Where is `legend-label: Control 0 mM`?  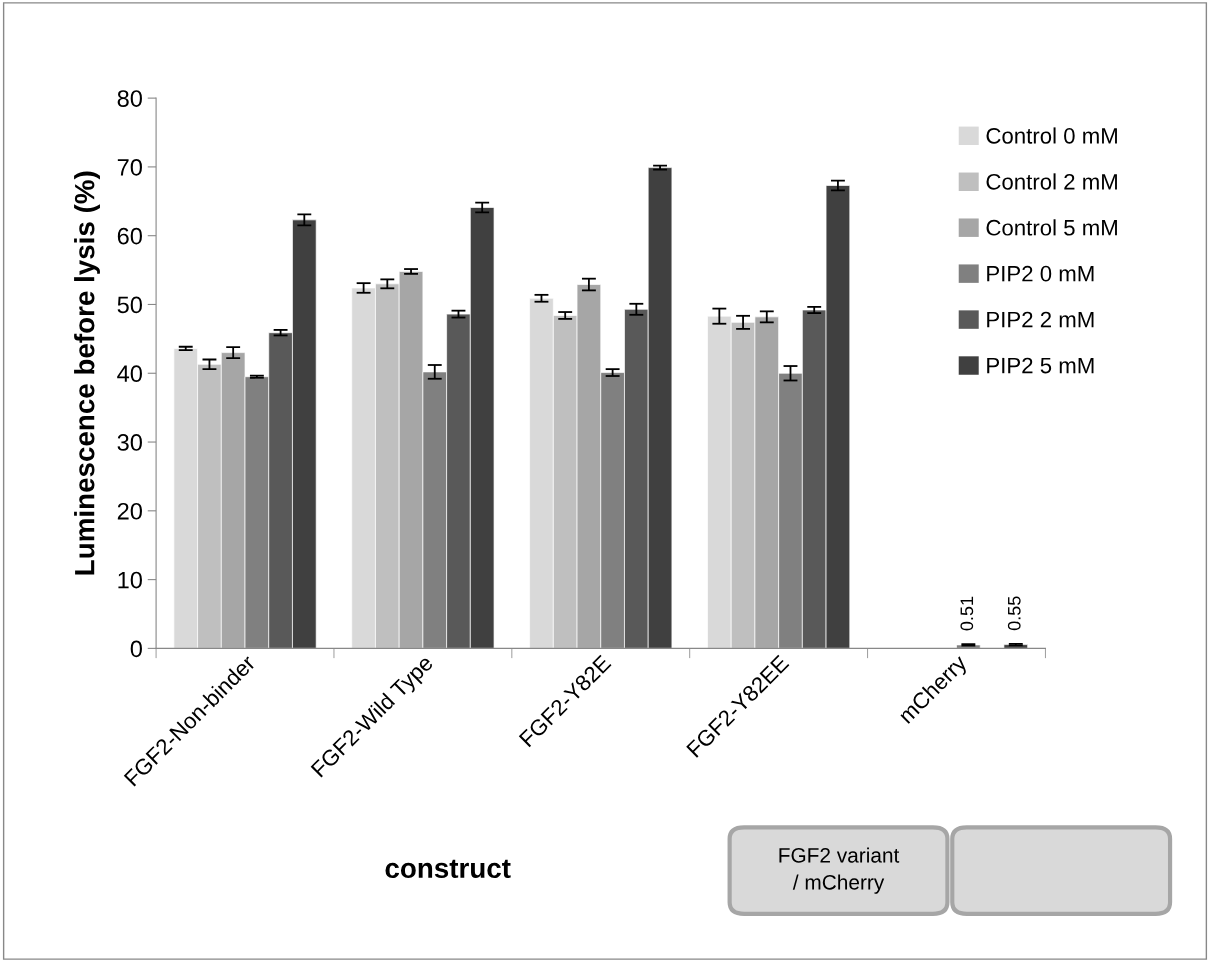 legend-label: Control 0 mM is located at coordinates (1051, 135).